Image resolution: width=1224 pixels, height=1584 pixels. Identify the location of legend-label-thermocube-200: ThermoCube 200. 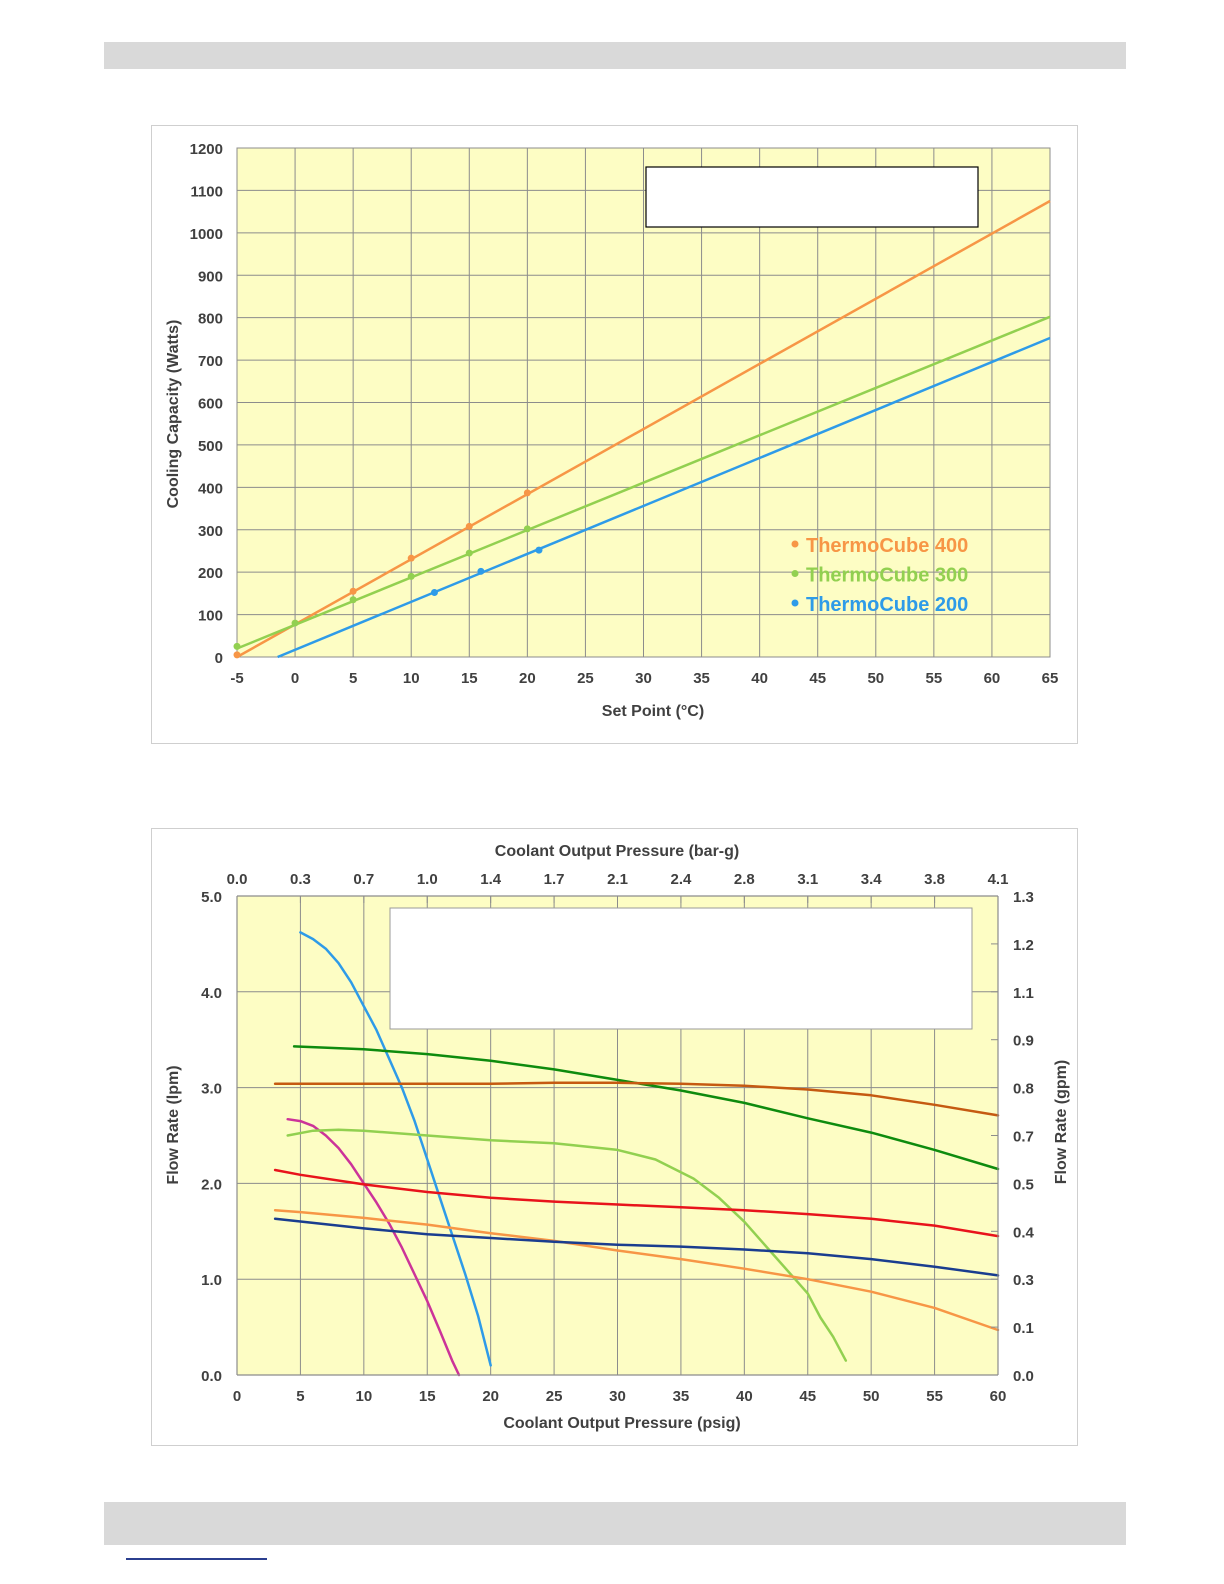
(887, 605).